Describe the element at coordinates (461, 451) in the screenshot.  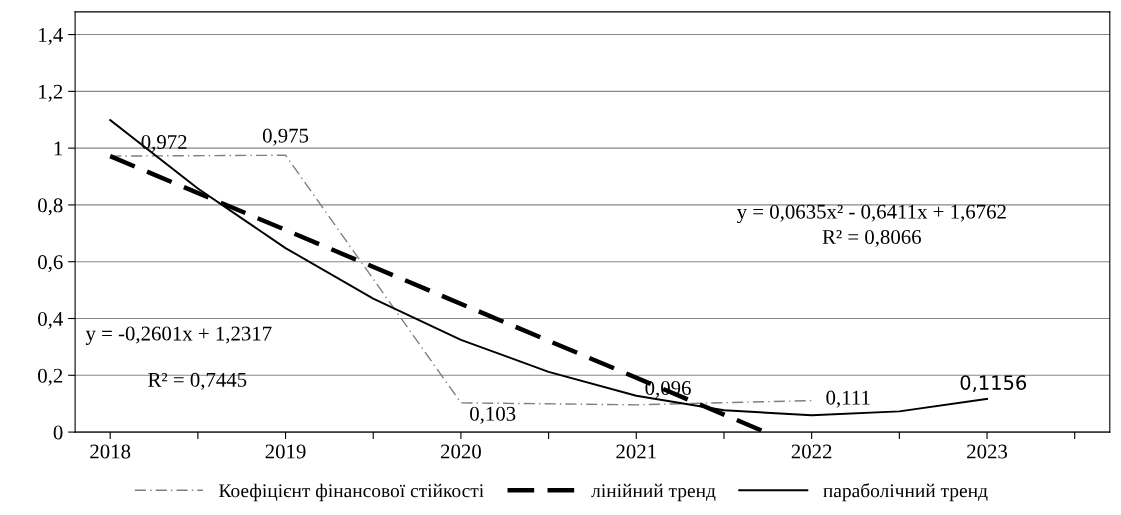
I see `x-tick-label: 2020` at that location.